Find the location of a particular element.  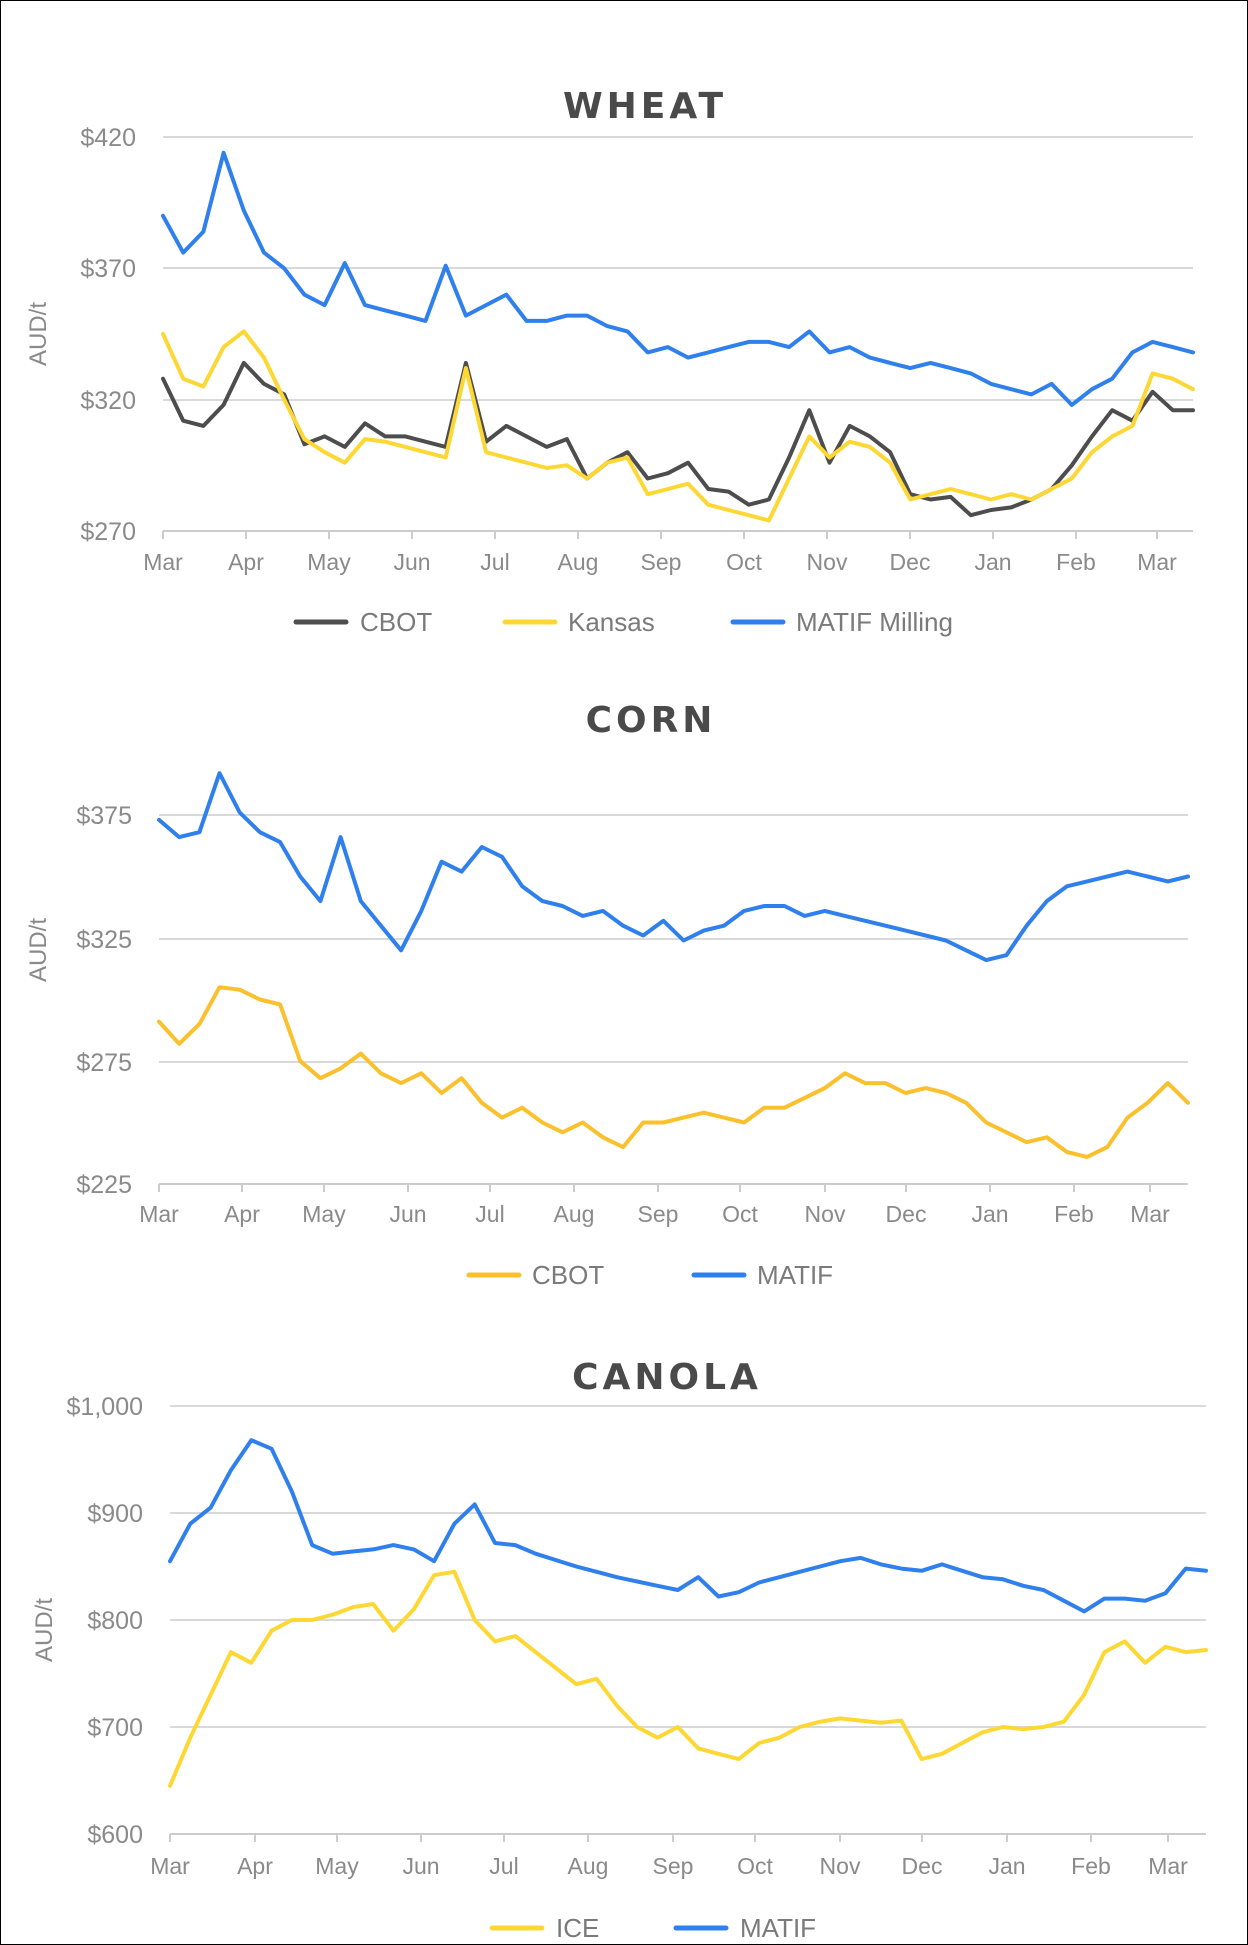

legend-item-kansas: Kansas is located at coordinates (578, 622).